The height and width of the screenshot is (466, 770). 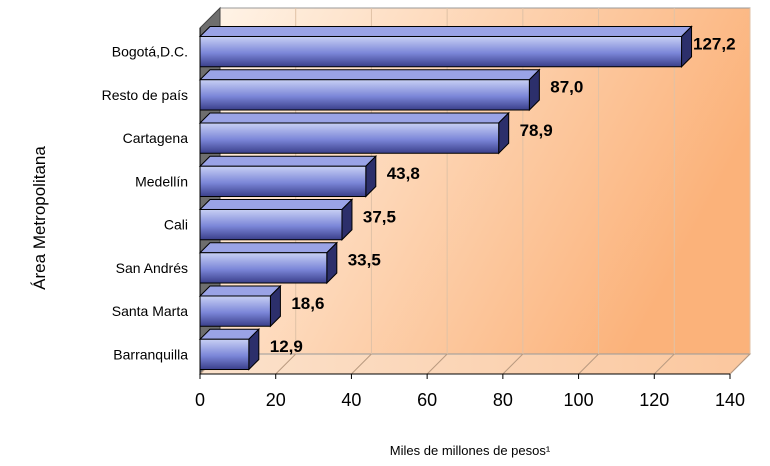 What do you see at coordinates (475, 364) in the screenshot?
I see `plot-floor` at bounding box center [475, 364].